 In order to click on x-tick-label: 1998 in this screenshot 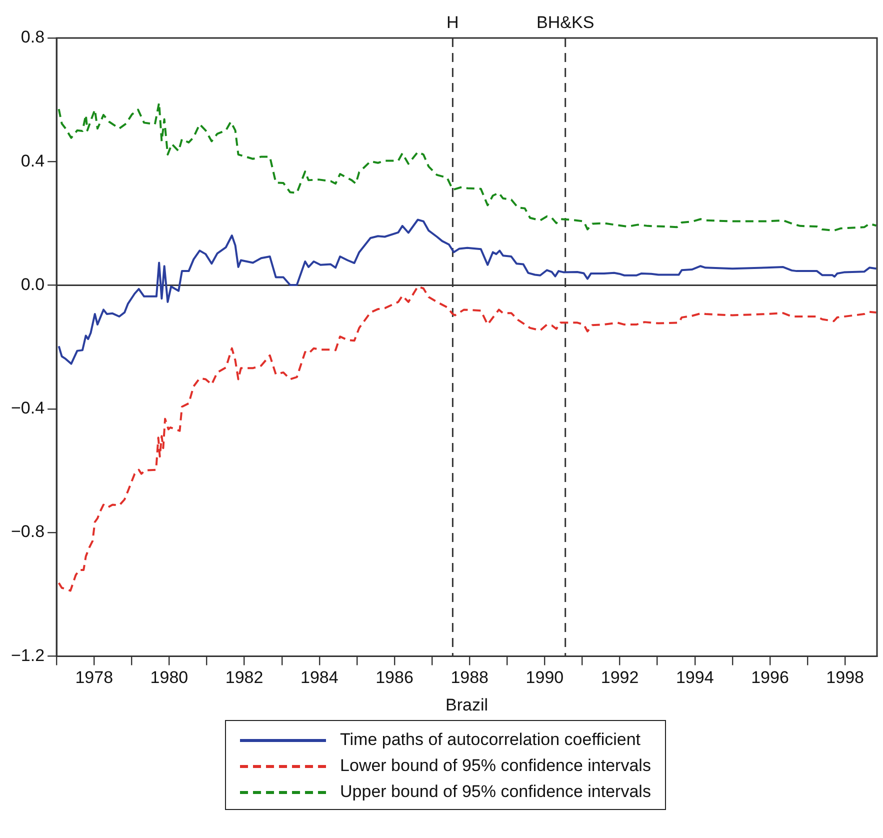, I will do `click(845, 678)`.